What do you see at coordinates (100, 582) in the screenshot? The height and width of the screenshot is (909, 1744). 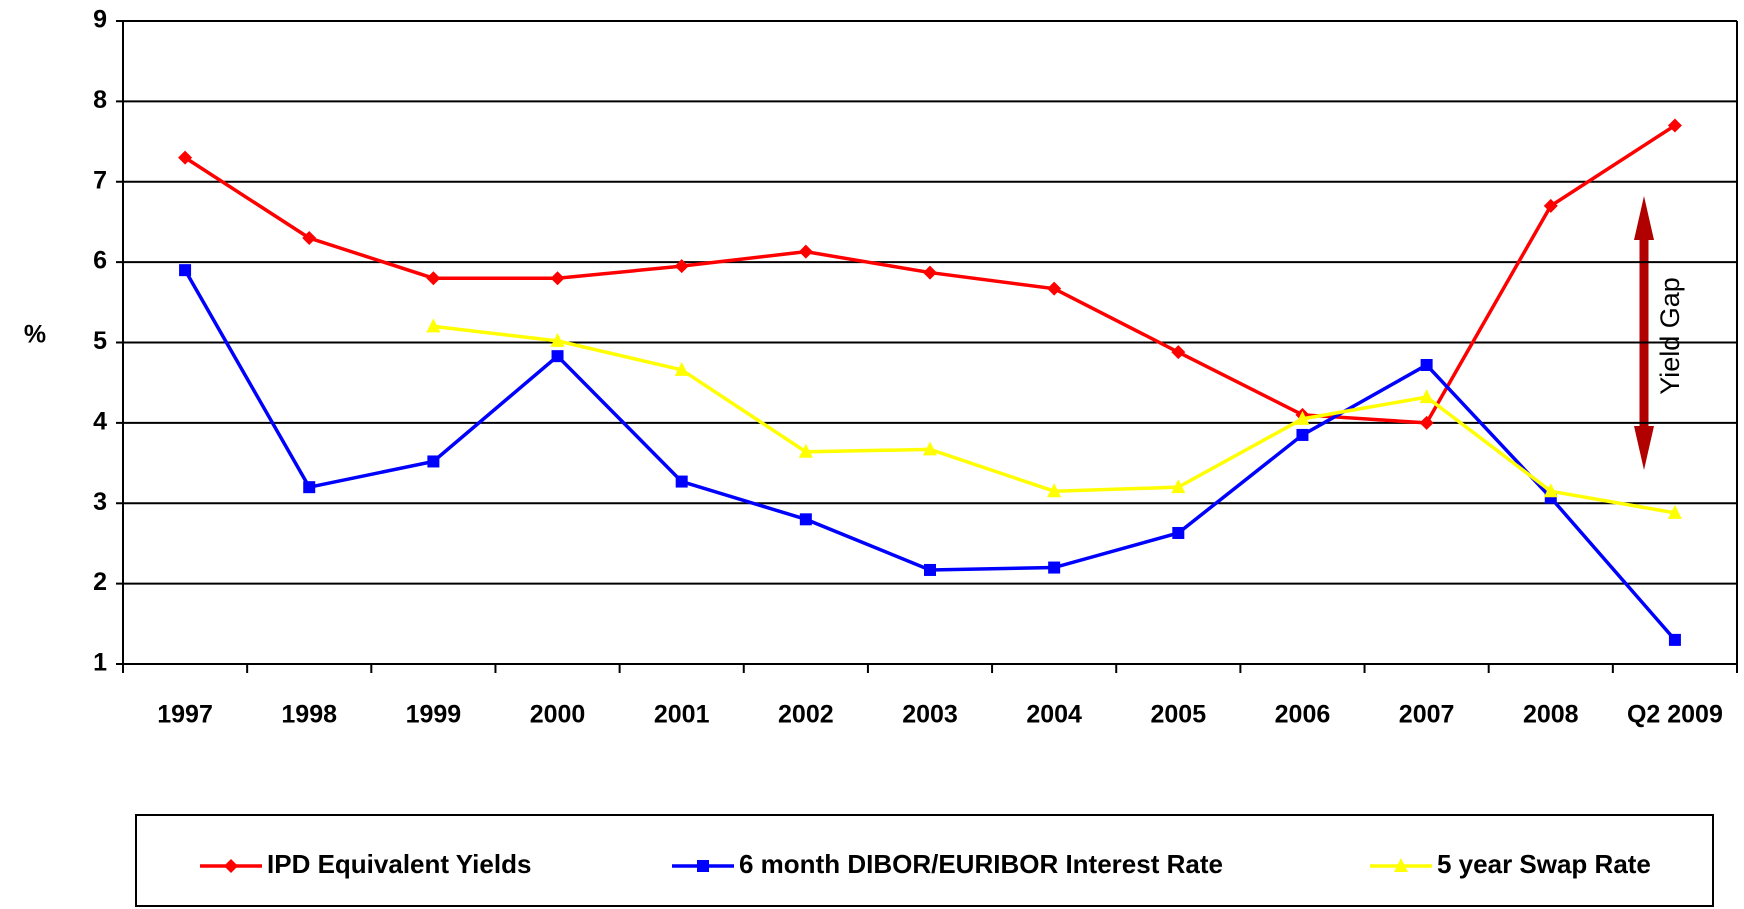 I see `y-tick-label: 2` at bounding box center [100, 582].